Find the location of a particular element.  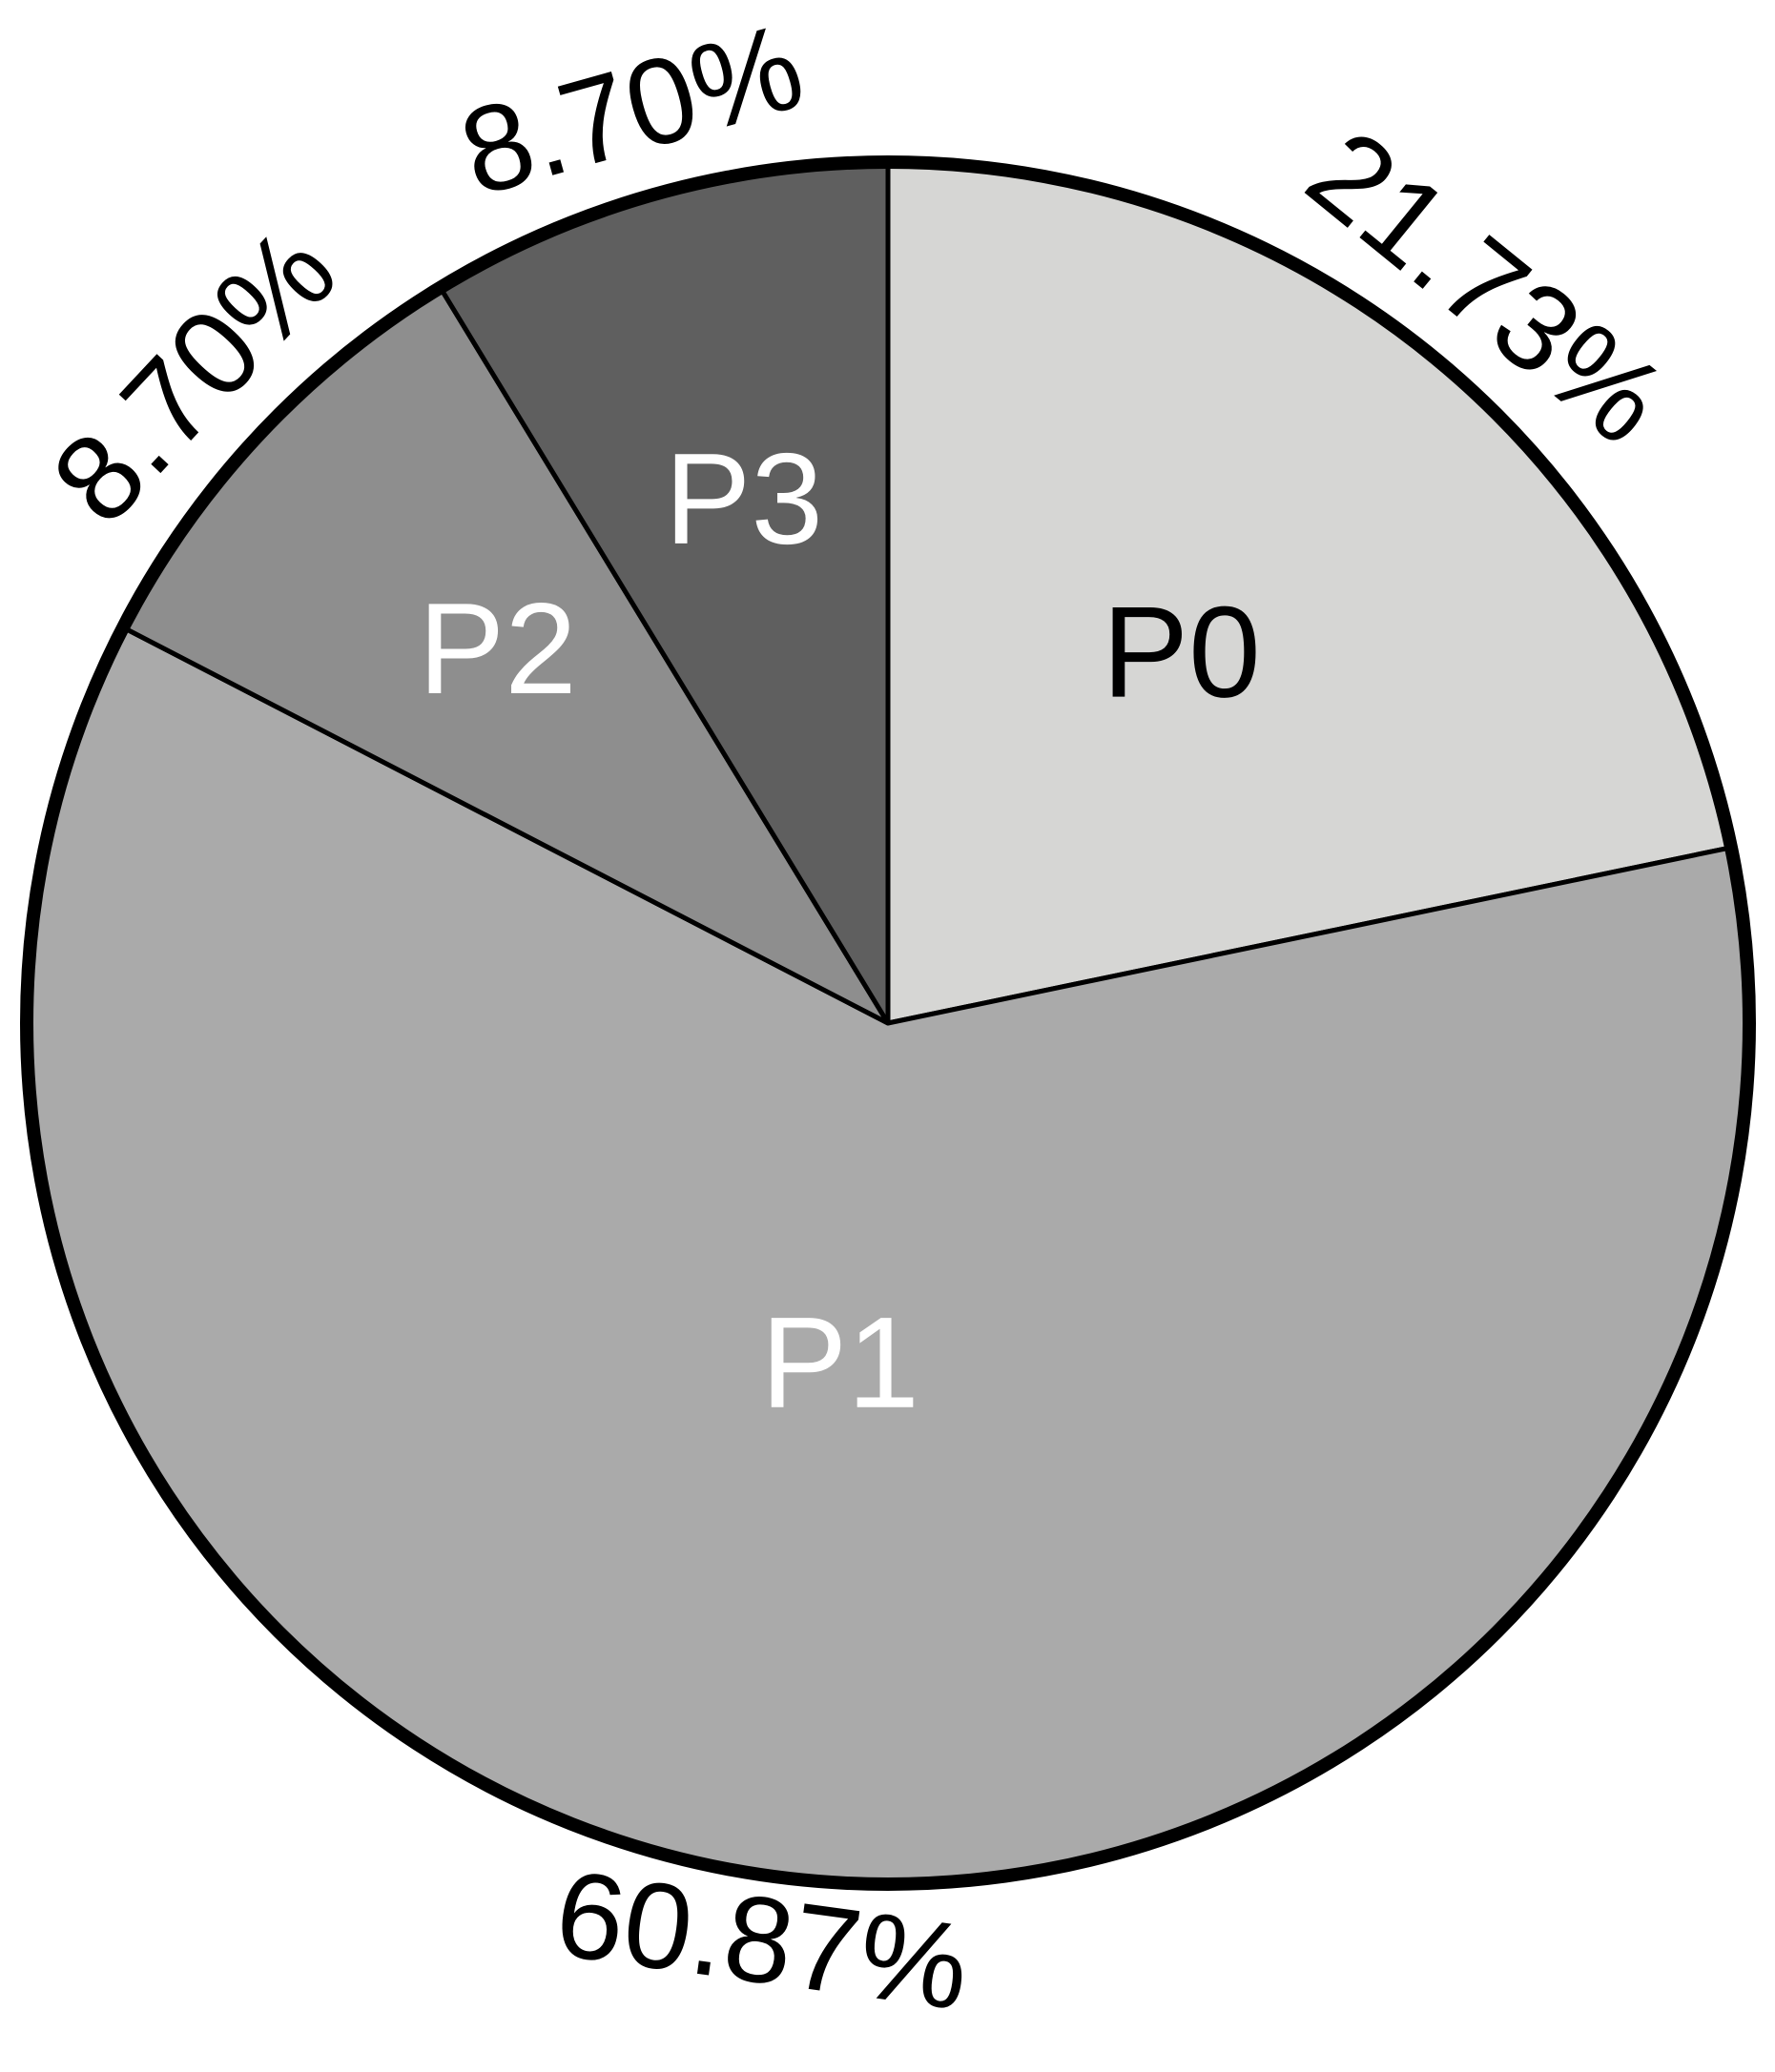

slice-label: P1 is located at coordinates (840, 1362).